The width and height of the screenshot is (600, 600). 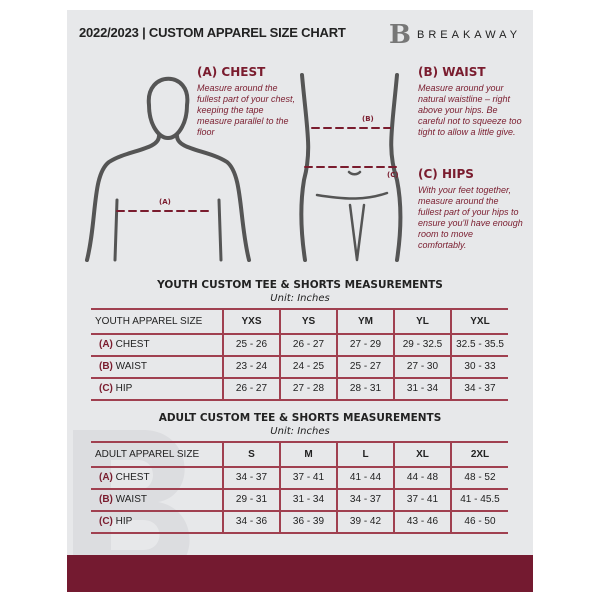 I want to click on table-header-row: ADULT APPAREL SIZE S M L XL 2XL, so click(x=299, y=455).